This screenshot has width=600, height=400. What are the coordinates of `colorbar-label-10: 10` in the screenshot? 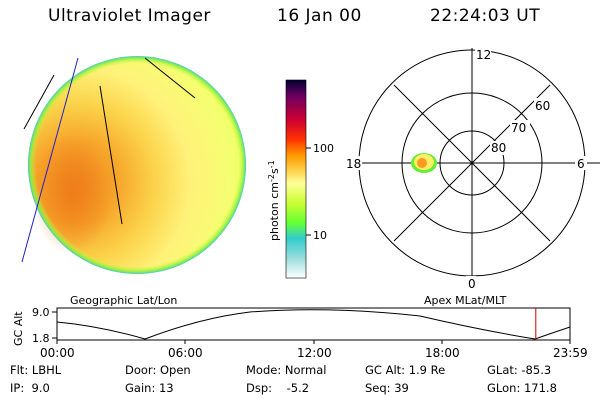 It's located at (320, 235).